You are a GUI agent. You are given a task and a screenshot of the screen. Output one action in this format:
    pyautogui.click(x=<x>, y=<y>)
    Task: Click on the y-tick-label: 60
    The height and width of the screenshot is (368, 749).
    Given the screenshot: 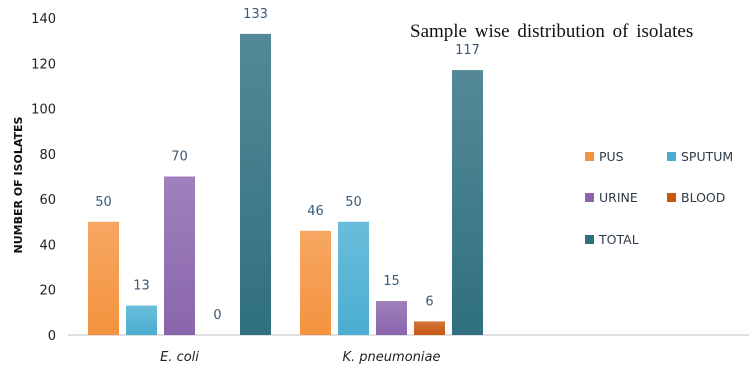 What is the action you would take?
    pyautogui.click(x=47, y=200)
    